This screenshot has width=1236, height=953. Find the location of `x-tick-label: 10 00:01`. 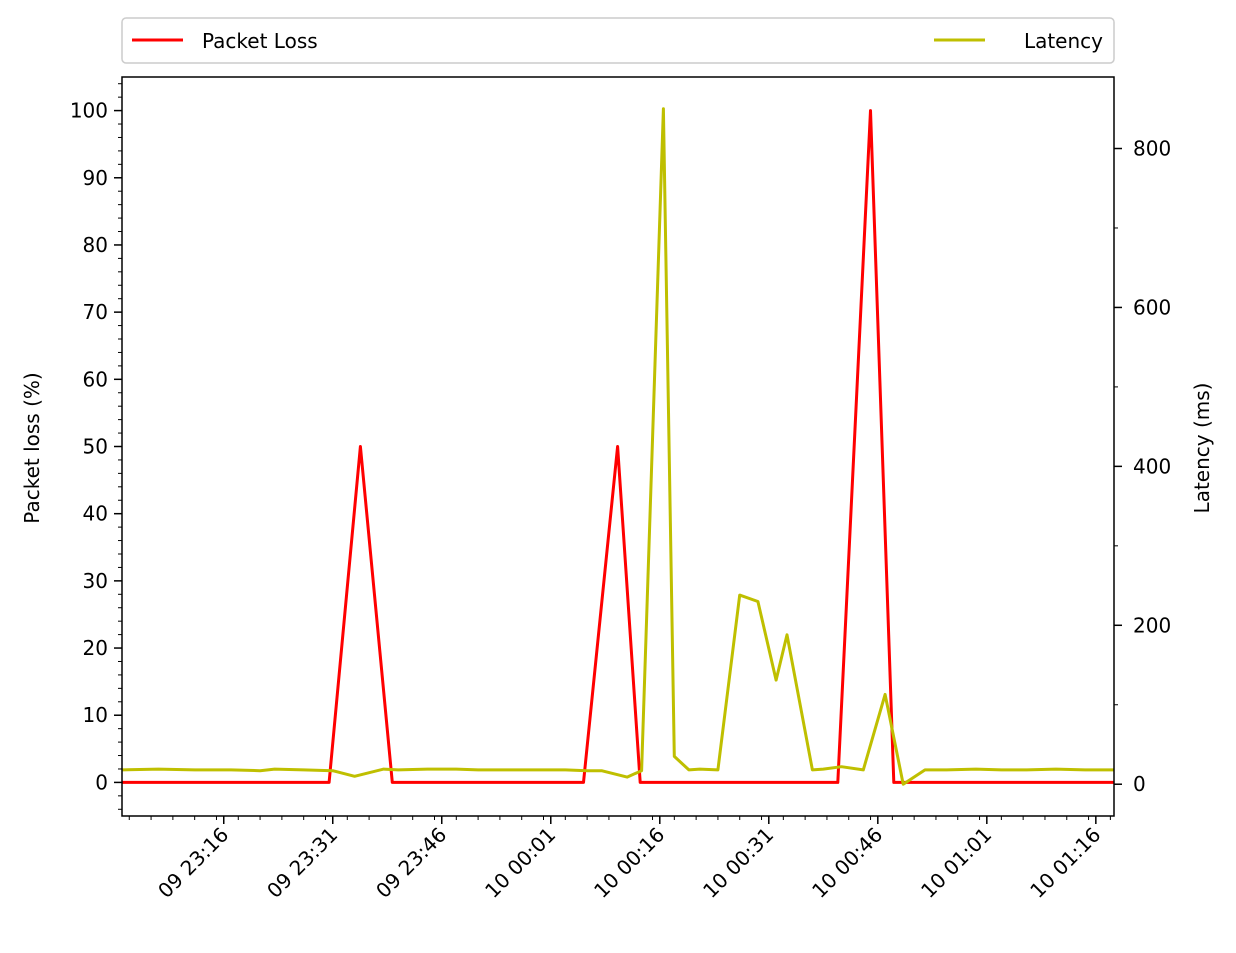

x-tick-label: 10 00:01 is located at coordinates (520, 863).